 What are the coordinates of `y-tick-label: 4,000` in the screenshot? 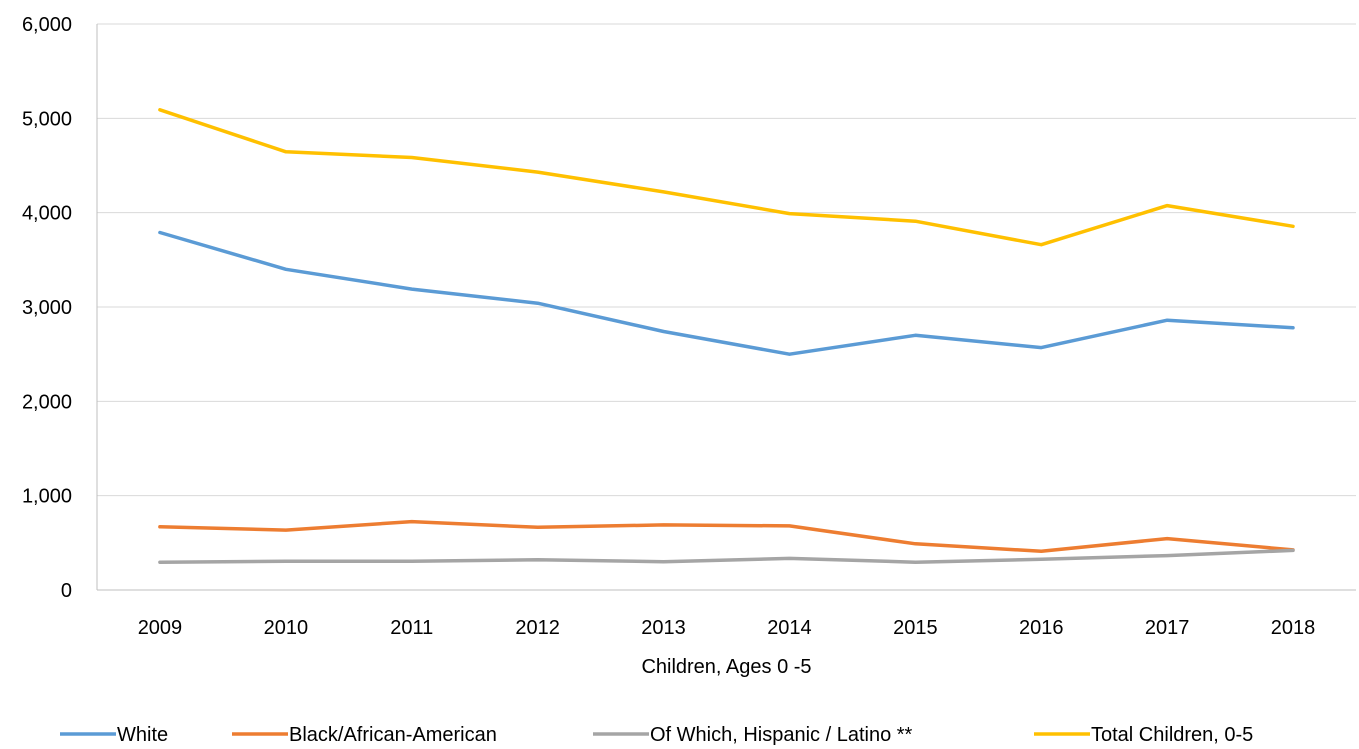 It's located at (47, 214).